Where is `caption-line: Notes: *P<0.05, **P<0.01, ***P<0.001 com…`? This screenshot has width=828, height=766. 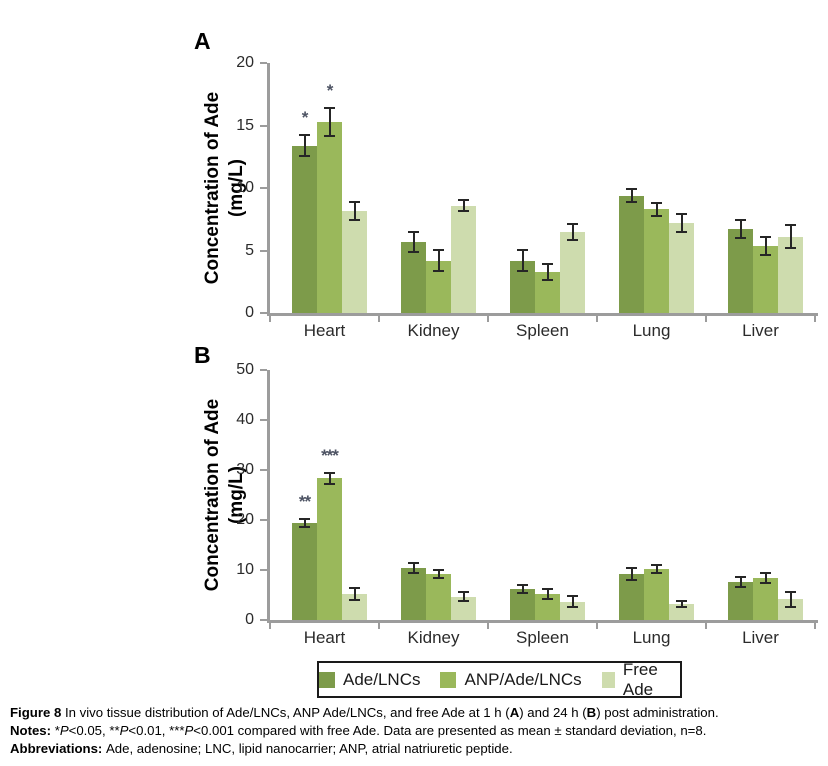
caption-line: Notes: *P<0.05, **P<0.01, ***P<0.001 com… is located at coordinates (416, 731).